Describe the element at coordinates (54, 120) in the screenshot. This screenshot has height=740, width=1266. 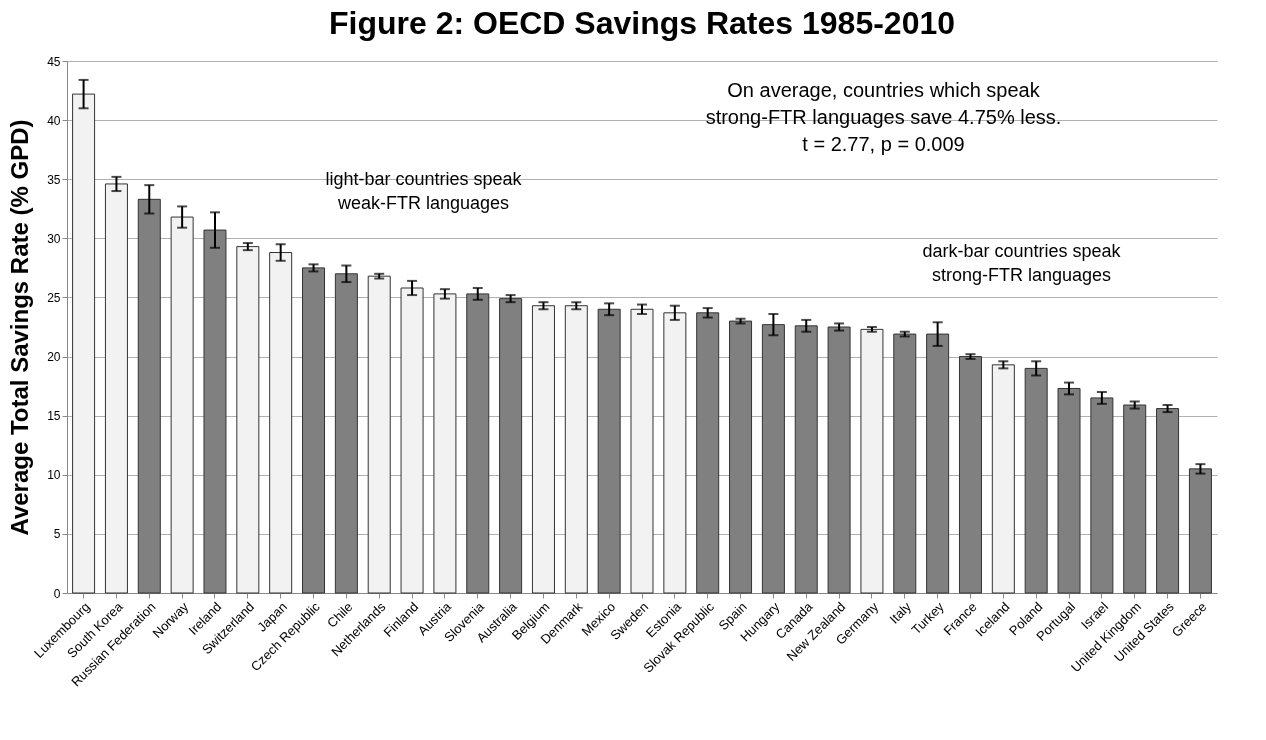
I see `y-tick-label: 40` at that location.